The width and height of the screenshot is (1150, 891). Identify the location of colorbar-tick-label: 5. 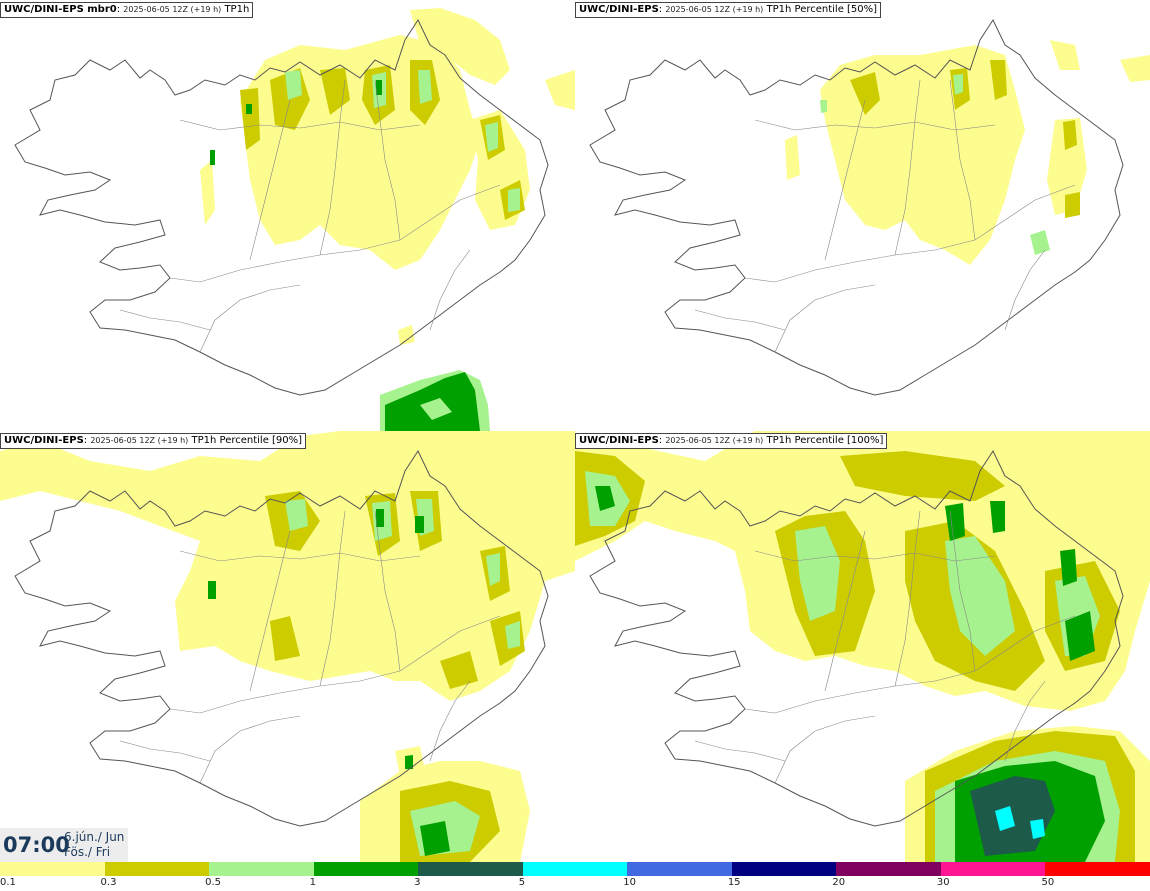
(522, 882).